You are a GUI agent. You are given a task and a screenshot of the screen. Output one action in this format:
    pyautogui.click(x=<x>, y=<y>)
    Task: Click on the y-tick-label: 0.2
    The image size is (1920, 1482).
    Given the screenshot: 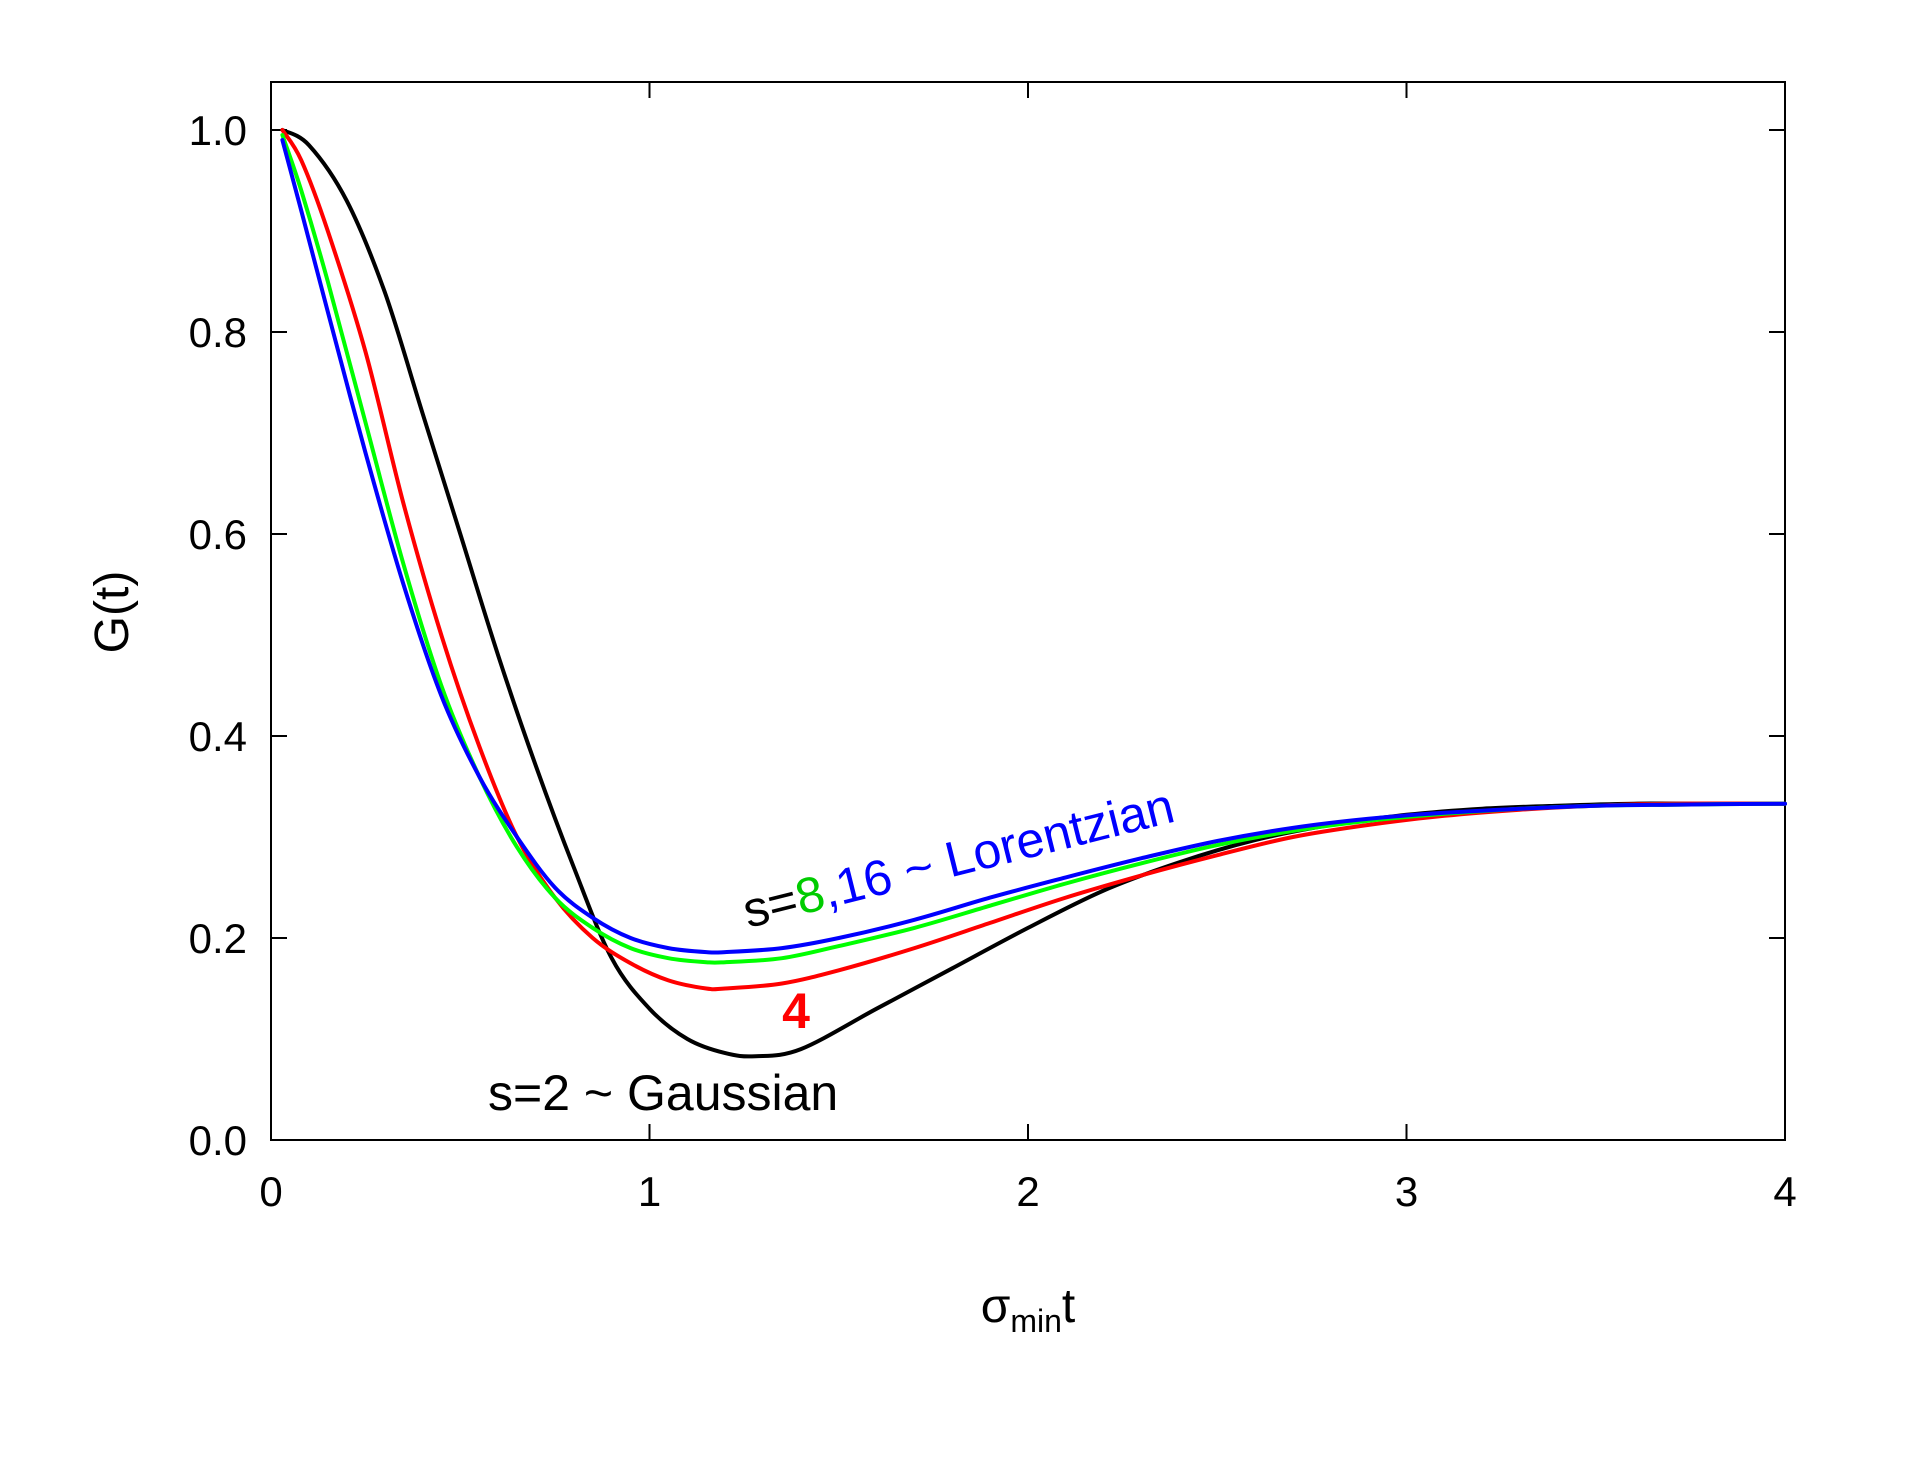 What is the action you would take?
    pyautogui.click(x=218, y=938)
    